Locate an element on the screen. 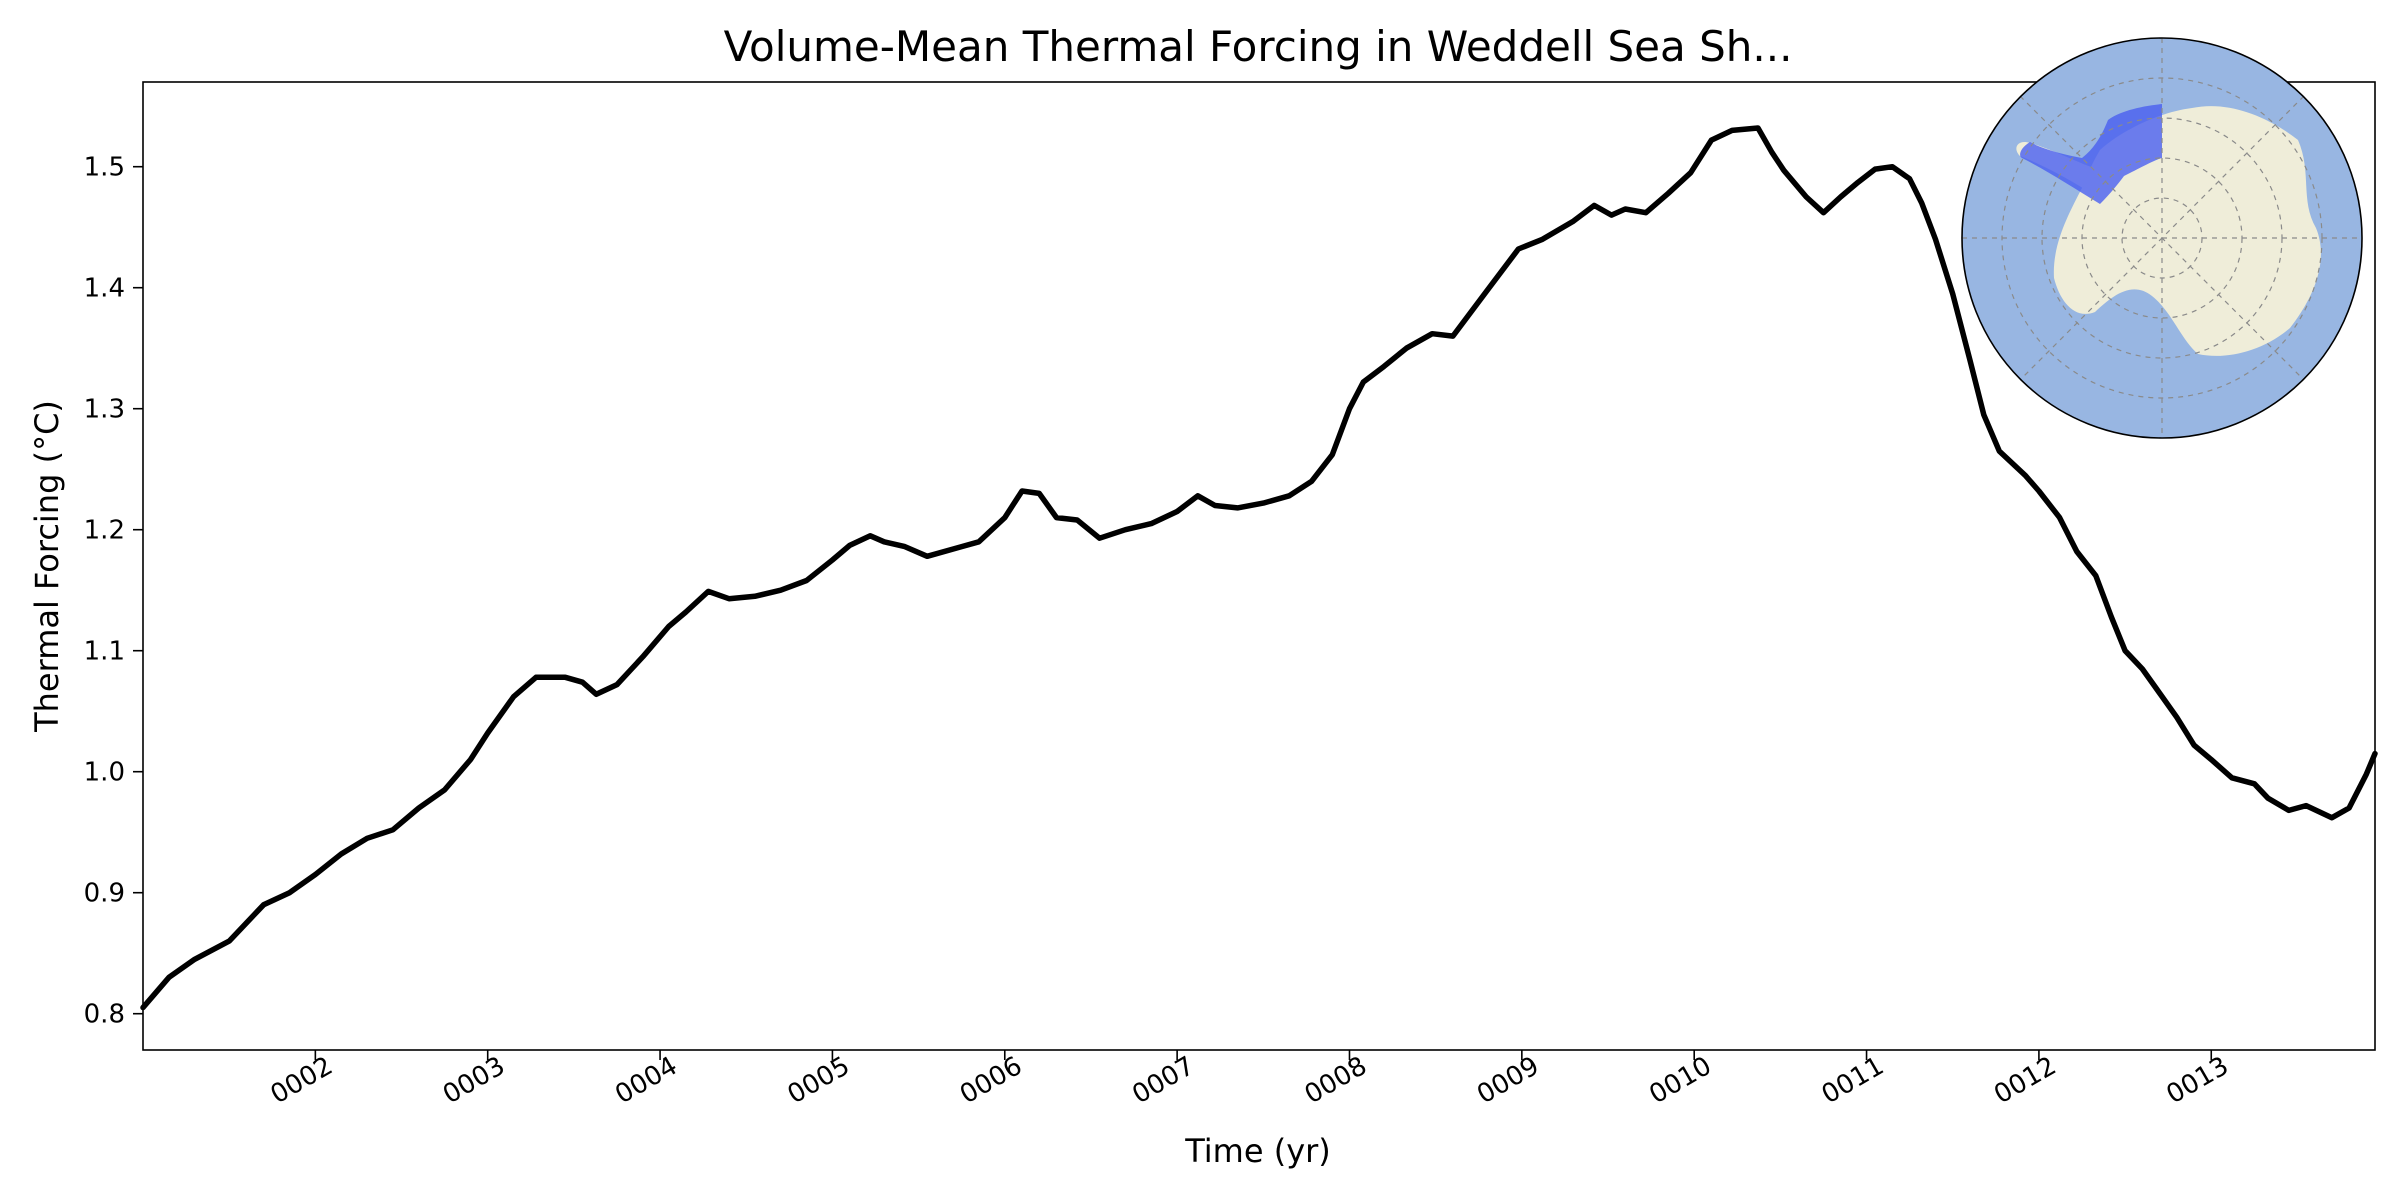  weddell-sea-shelf-region is located at coordinates (2091, 154).